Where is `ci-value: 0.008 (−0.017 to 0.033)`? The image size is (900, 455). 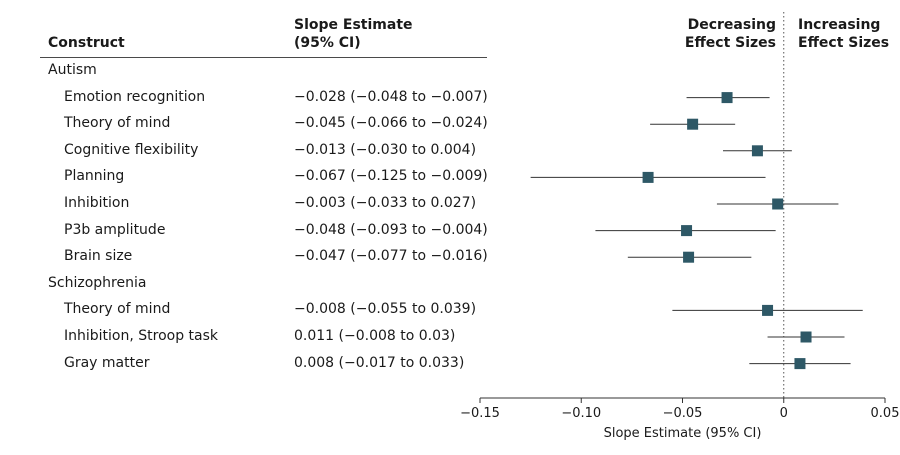
ci-value: 0.008 (−0.017 to 0.033) is located at coordinates (379, 362).